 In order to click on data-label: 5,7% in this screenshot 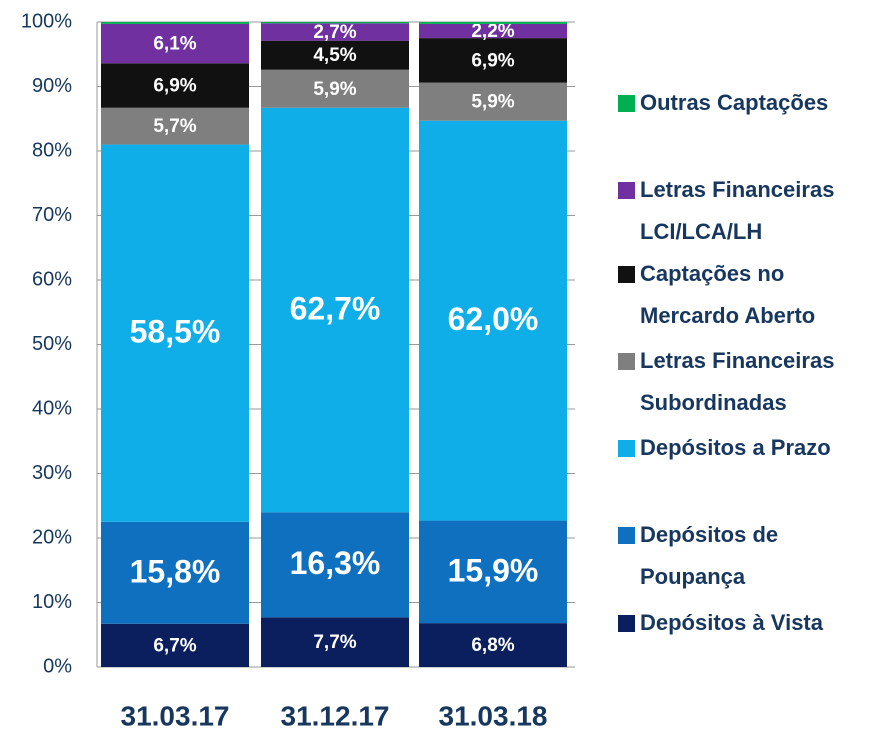, I will do `click(174, 126)`.